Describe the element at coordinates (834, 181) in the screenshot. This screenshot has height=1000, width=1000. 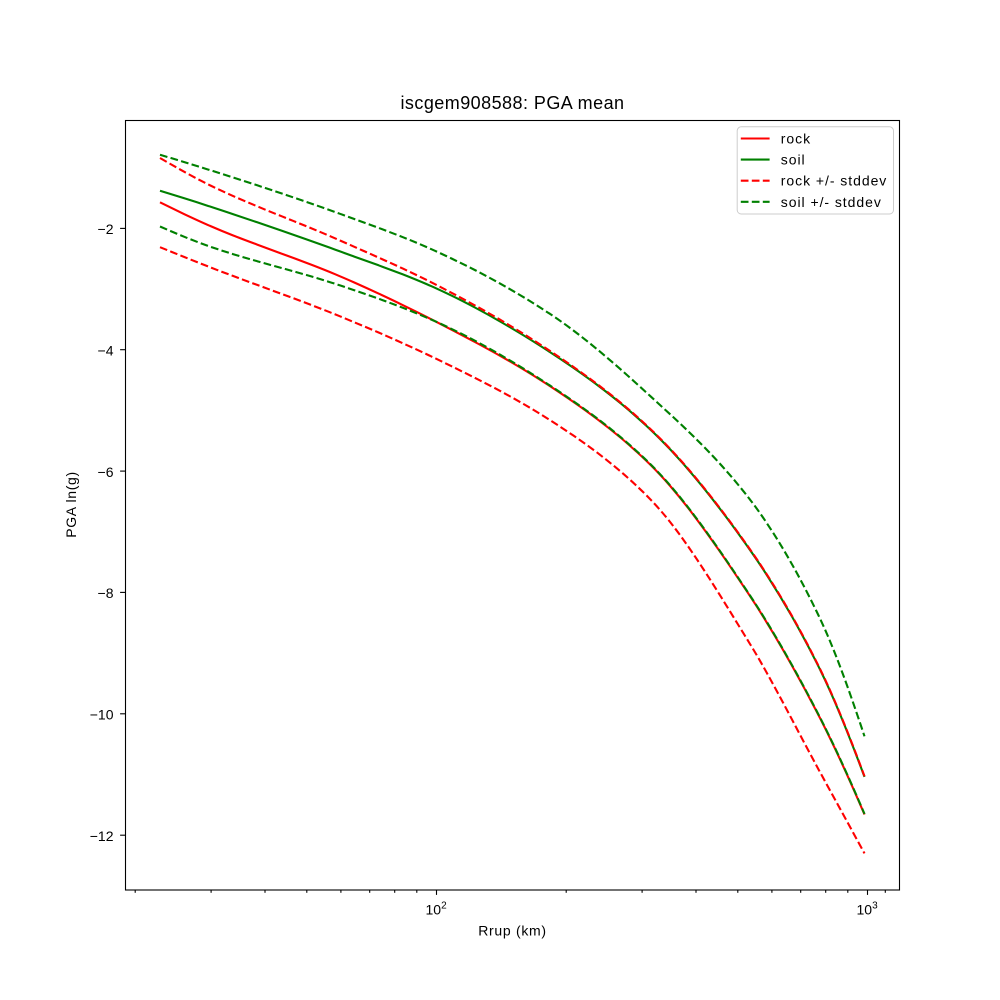
I see `svg-text: rock +/- stddev` at that location.